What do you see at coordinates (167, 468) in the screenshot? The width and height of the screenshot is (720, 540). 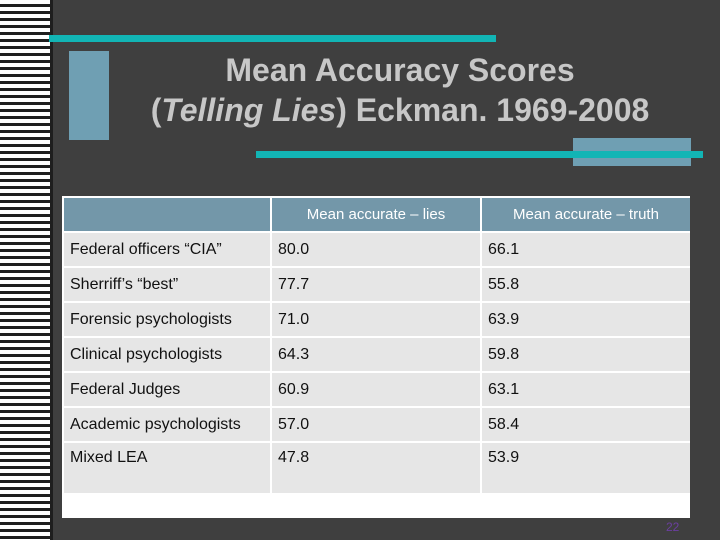 I see `row-label: Mixed LEA` at bounding box center [167, 468].